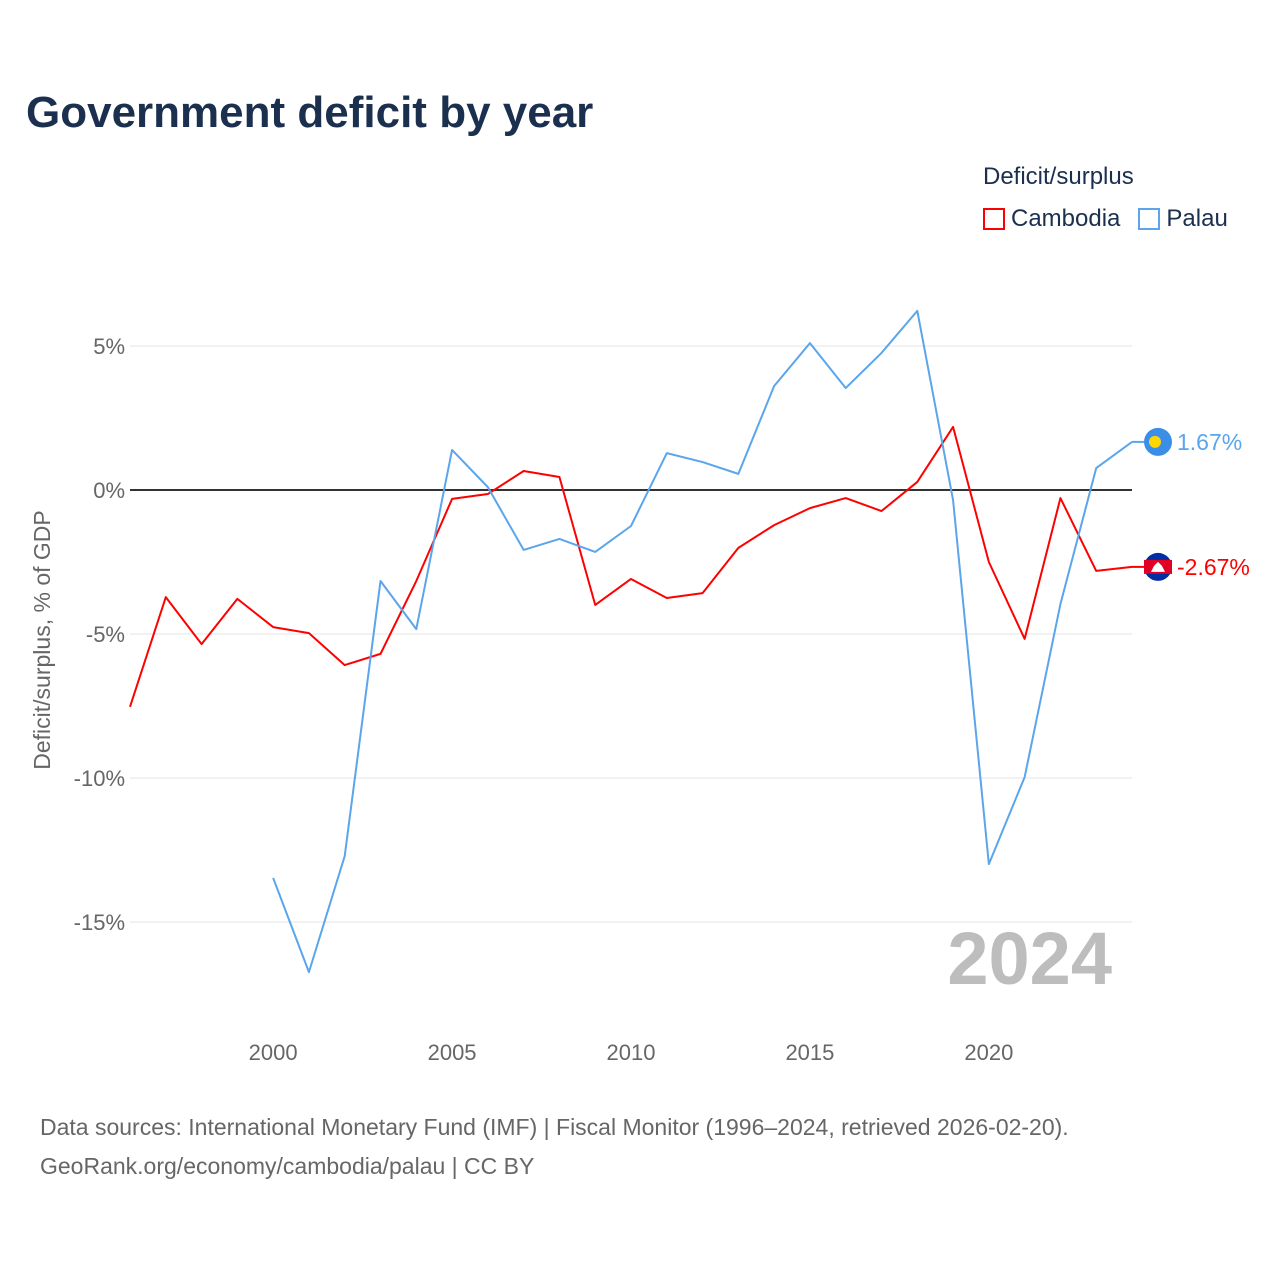 This screenshot has width=1280, height=1280. Describe the element at coordinates (109, 346) in the screenshot. I see `y-tick-label: 5%` at that location.